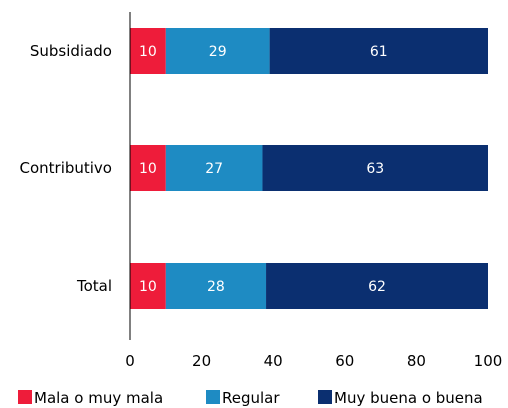 This screenshot has height=408, width=508. I want to click on bar-total-regular, so click(216, 286).